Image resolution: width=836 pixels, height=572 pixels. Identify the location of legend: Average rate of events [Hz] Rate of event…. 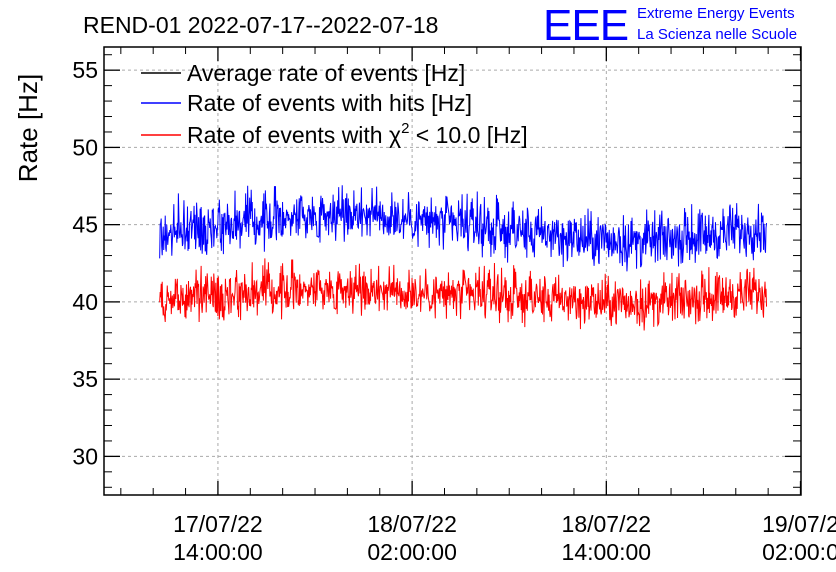
(334, 104).